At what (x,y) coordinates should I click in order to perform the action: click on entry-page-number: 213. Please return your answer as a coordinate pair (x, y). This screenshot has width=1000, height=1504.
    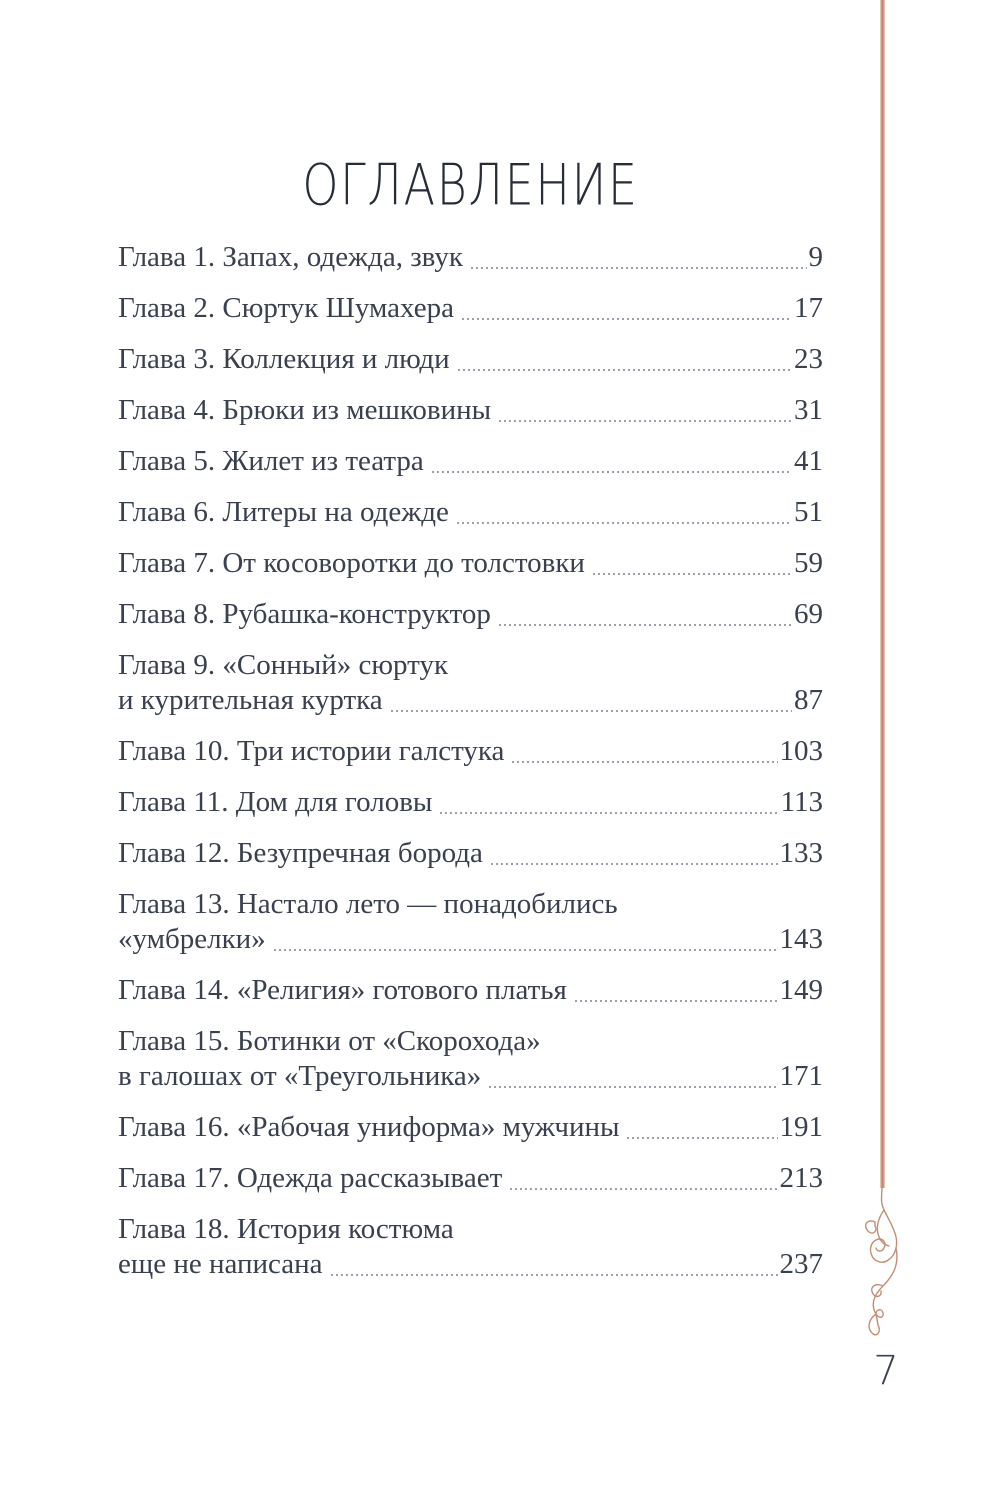
    Looking at the image, I should click on (801, 1178).